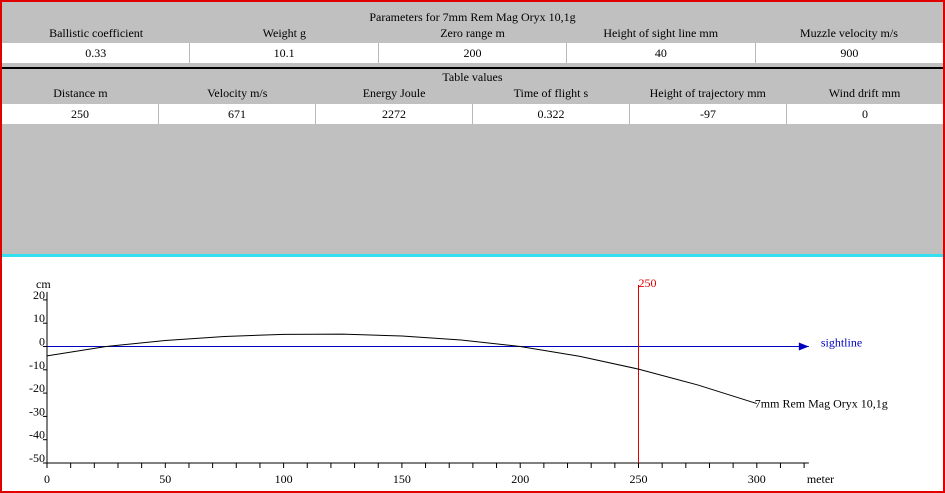  I want to click on param-value: 40, so click(661, 53).